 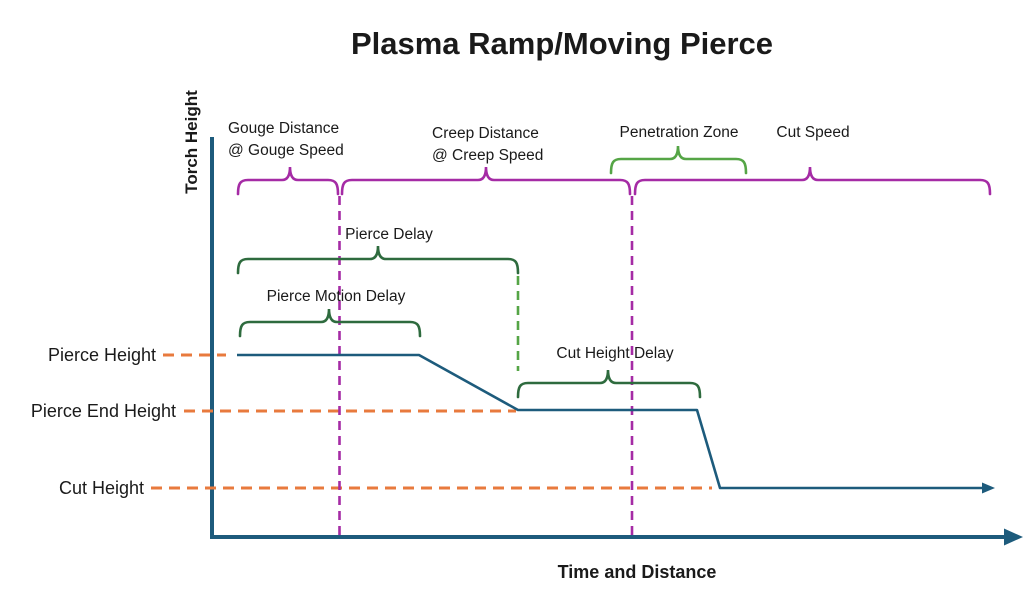 I want to click on pierce-delay-brace, so click(x=378, y=260).